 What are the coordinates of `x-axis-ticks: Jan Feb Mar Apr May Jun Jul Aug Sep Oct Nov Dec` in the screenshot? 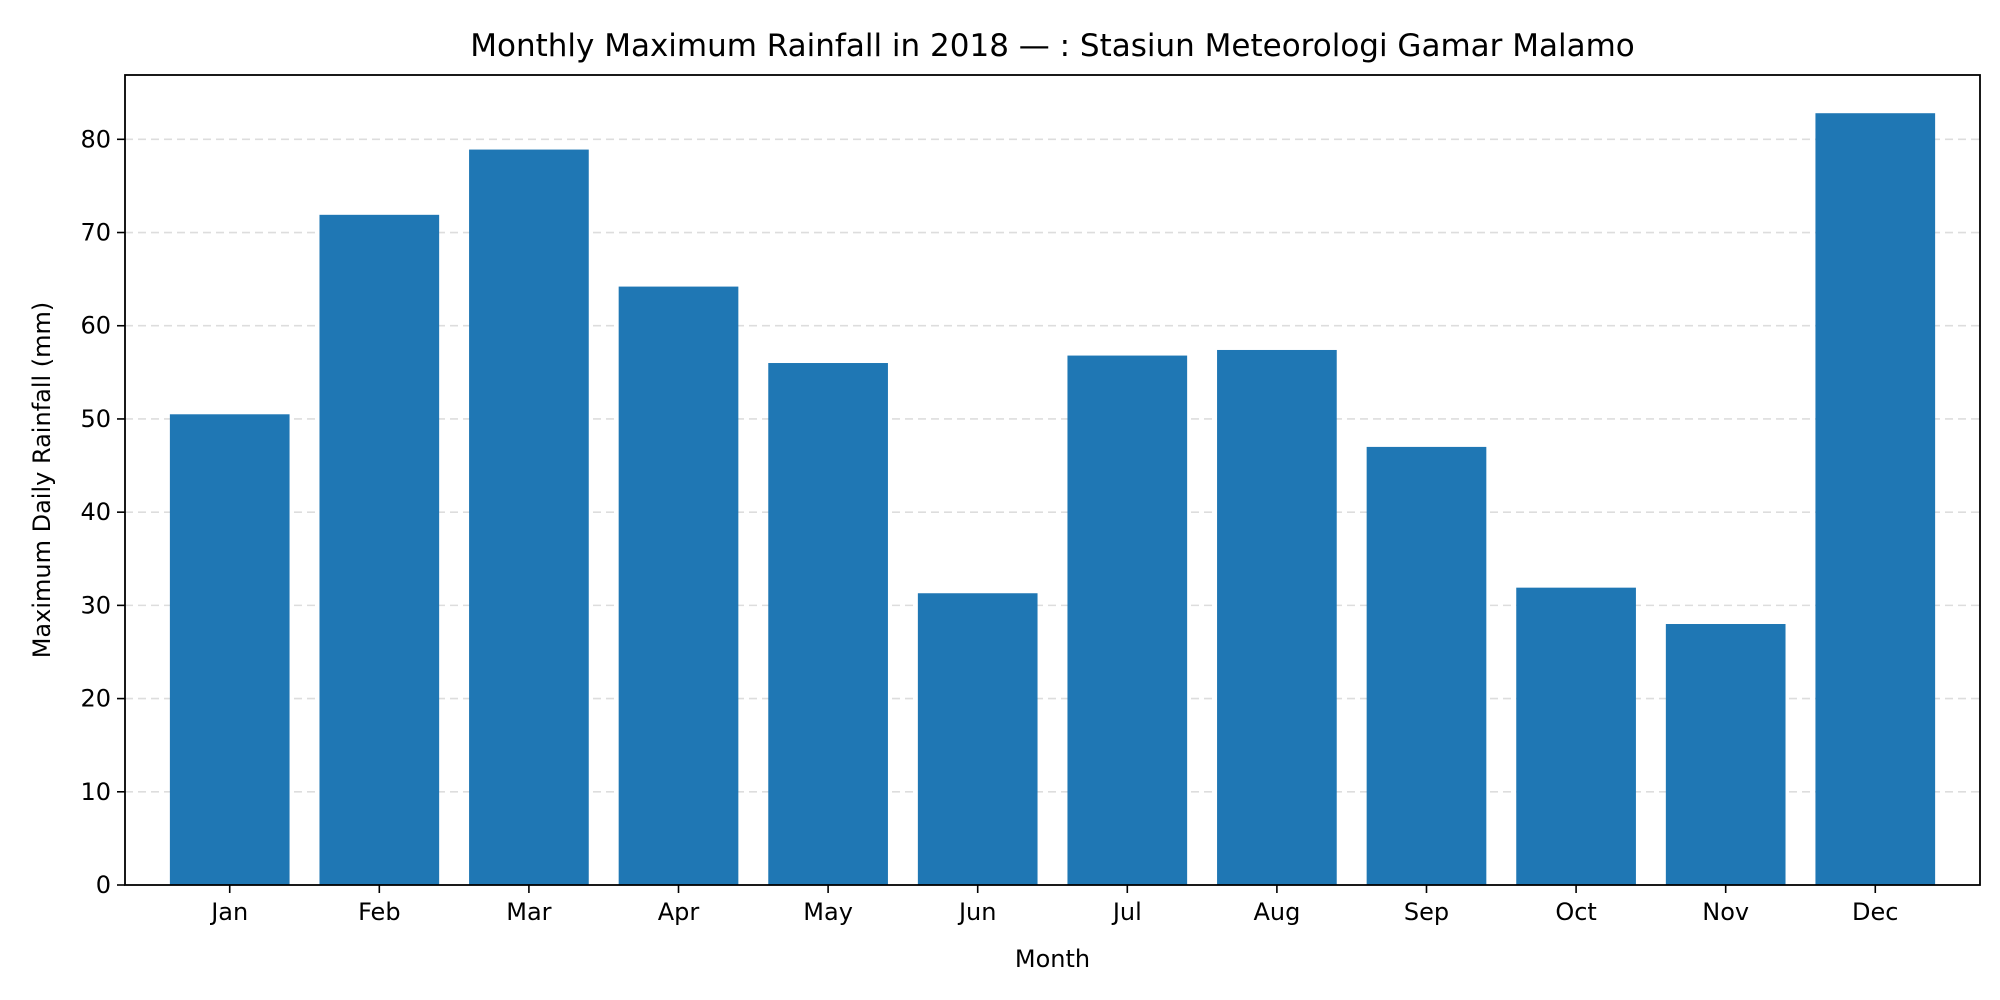 It's located at (1054, 905).